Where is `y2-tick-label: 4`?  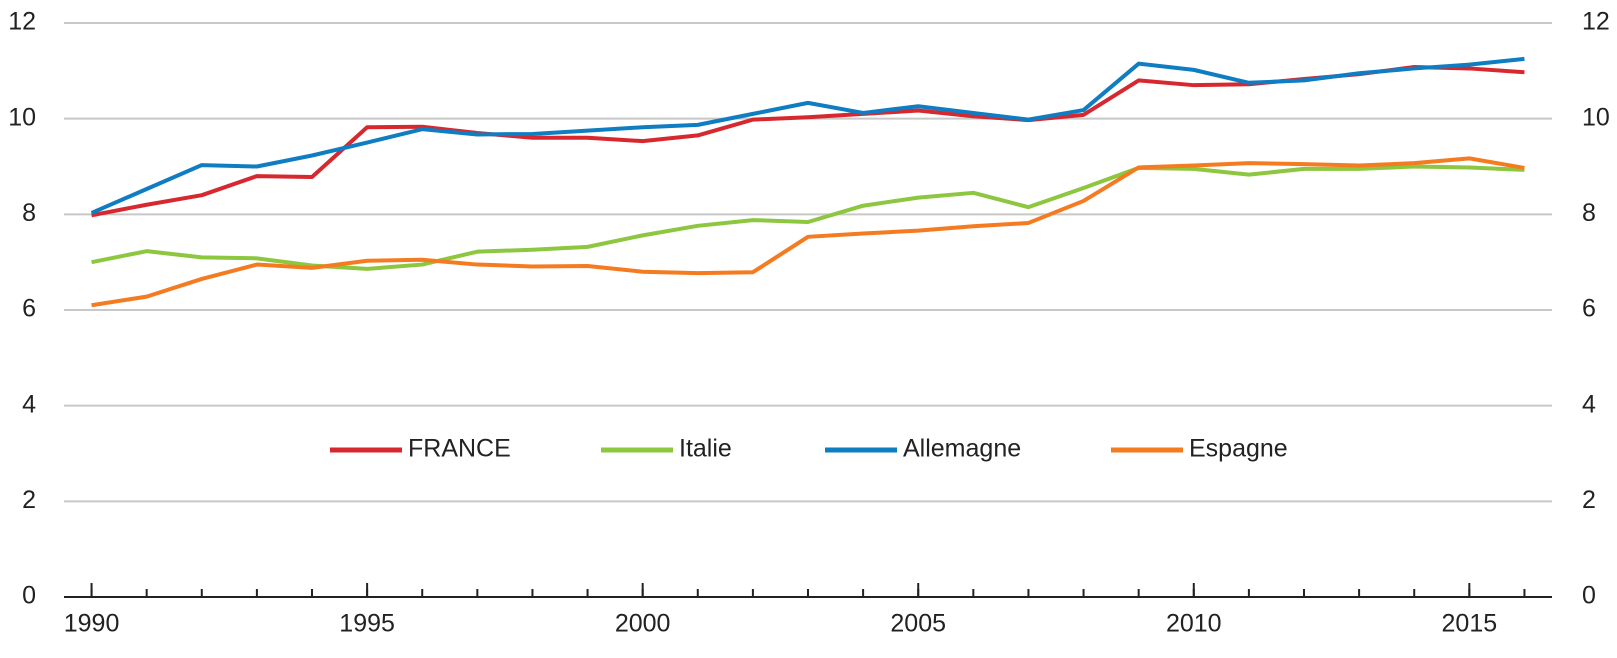
y2-tick-label: 4 is located at coordinates (1589, 404).